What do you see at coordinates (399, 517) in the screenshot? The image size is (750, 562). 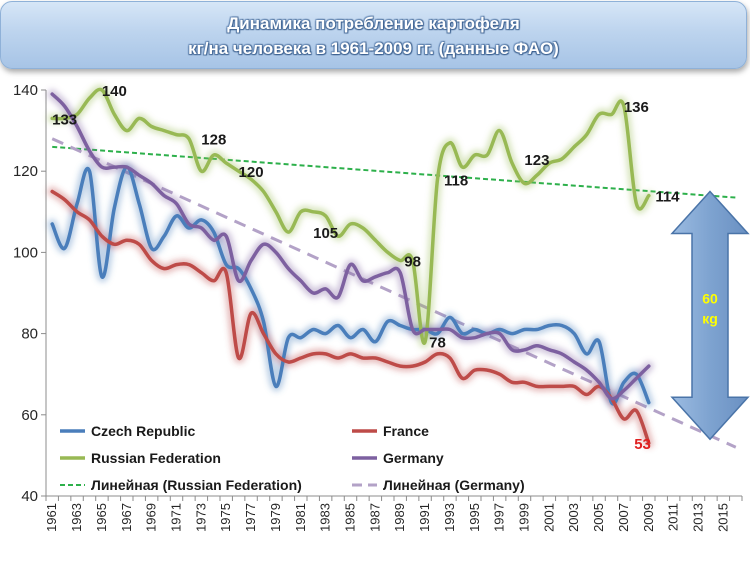 I see `x-tick-label: 1989` at bounding box center [399, 517].